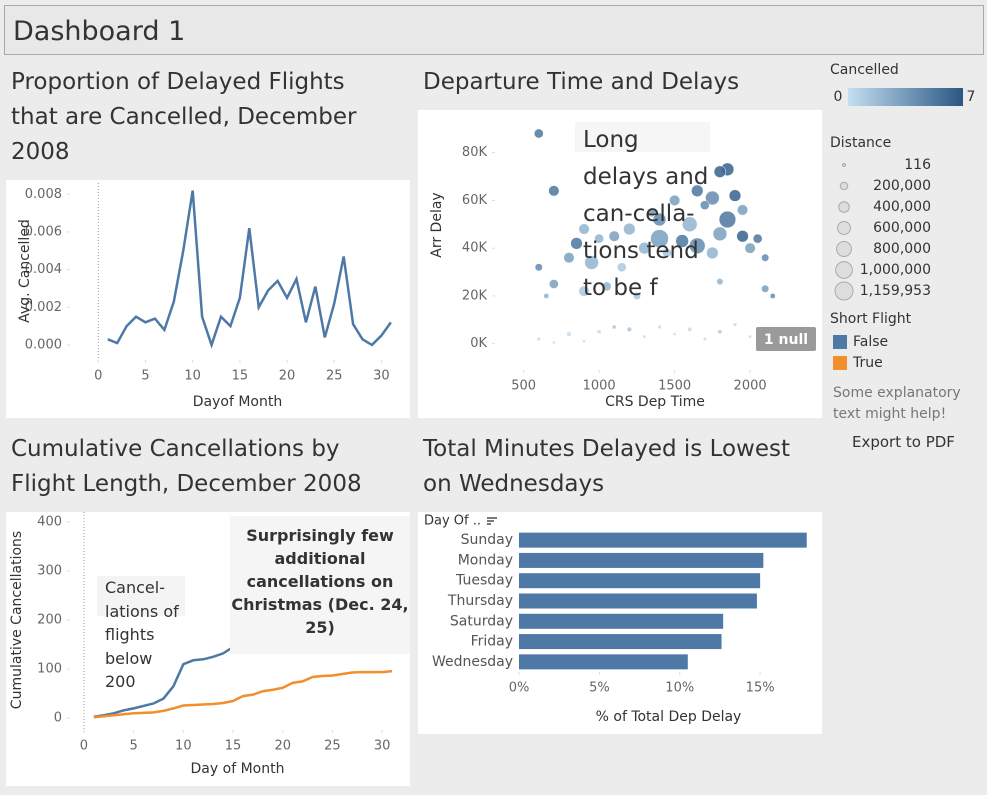  I want to click on explanatory-note: Some explanatory text might help!, so click(897, 403).